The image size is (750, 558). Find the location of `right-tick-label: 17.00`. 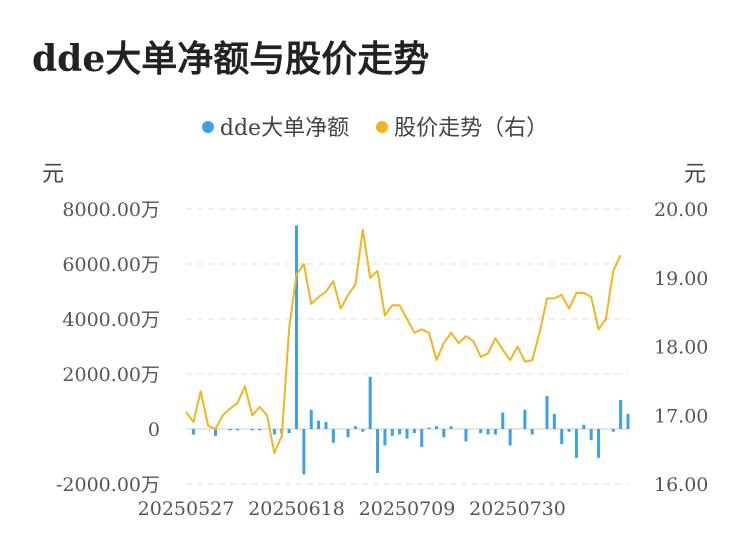

right-tick-label: 17.00 is located at coordinates (681, 416).